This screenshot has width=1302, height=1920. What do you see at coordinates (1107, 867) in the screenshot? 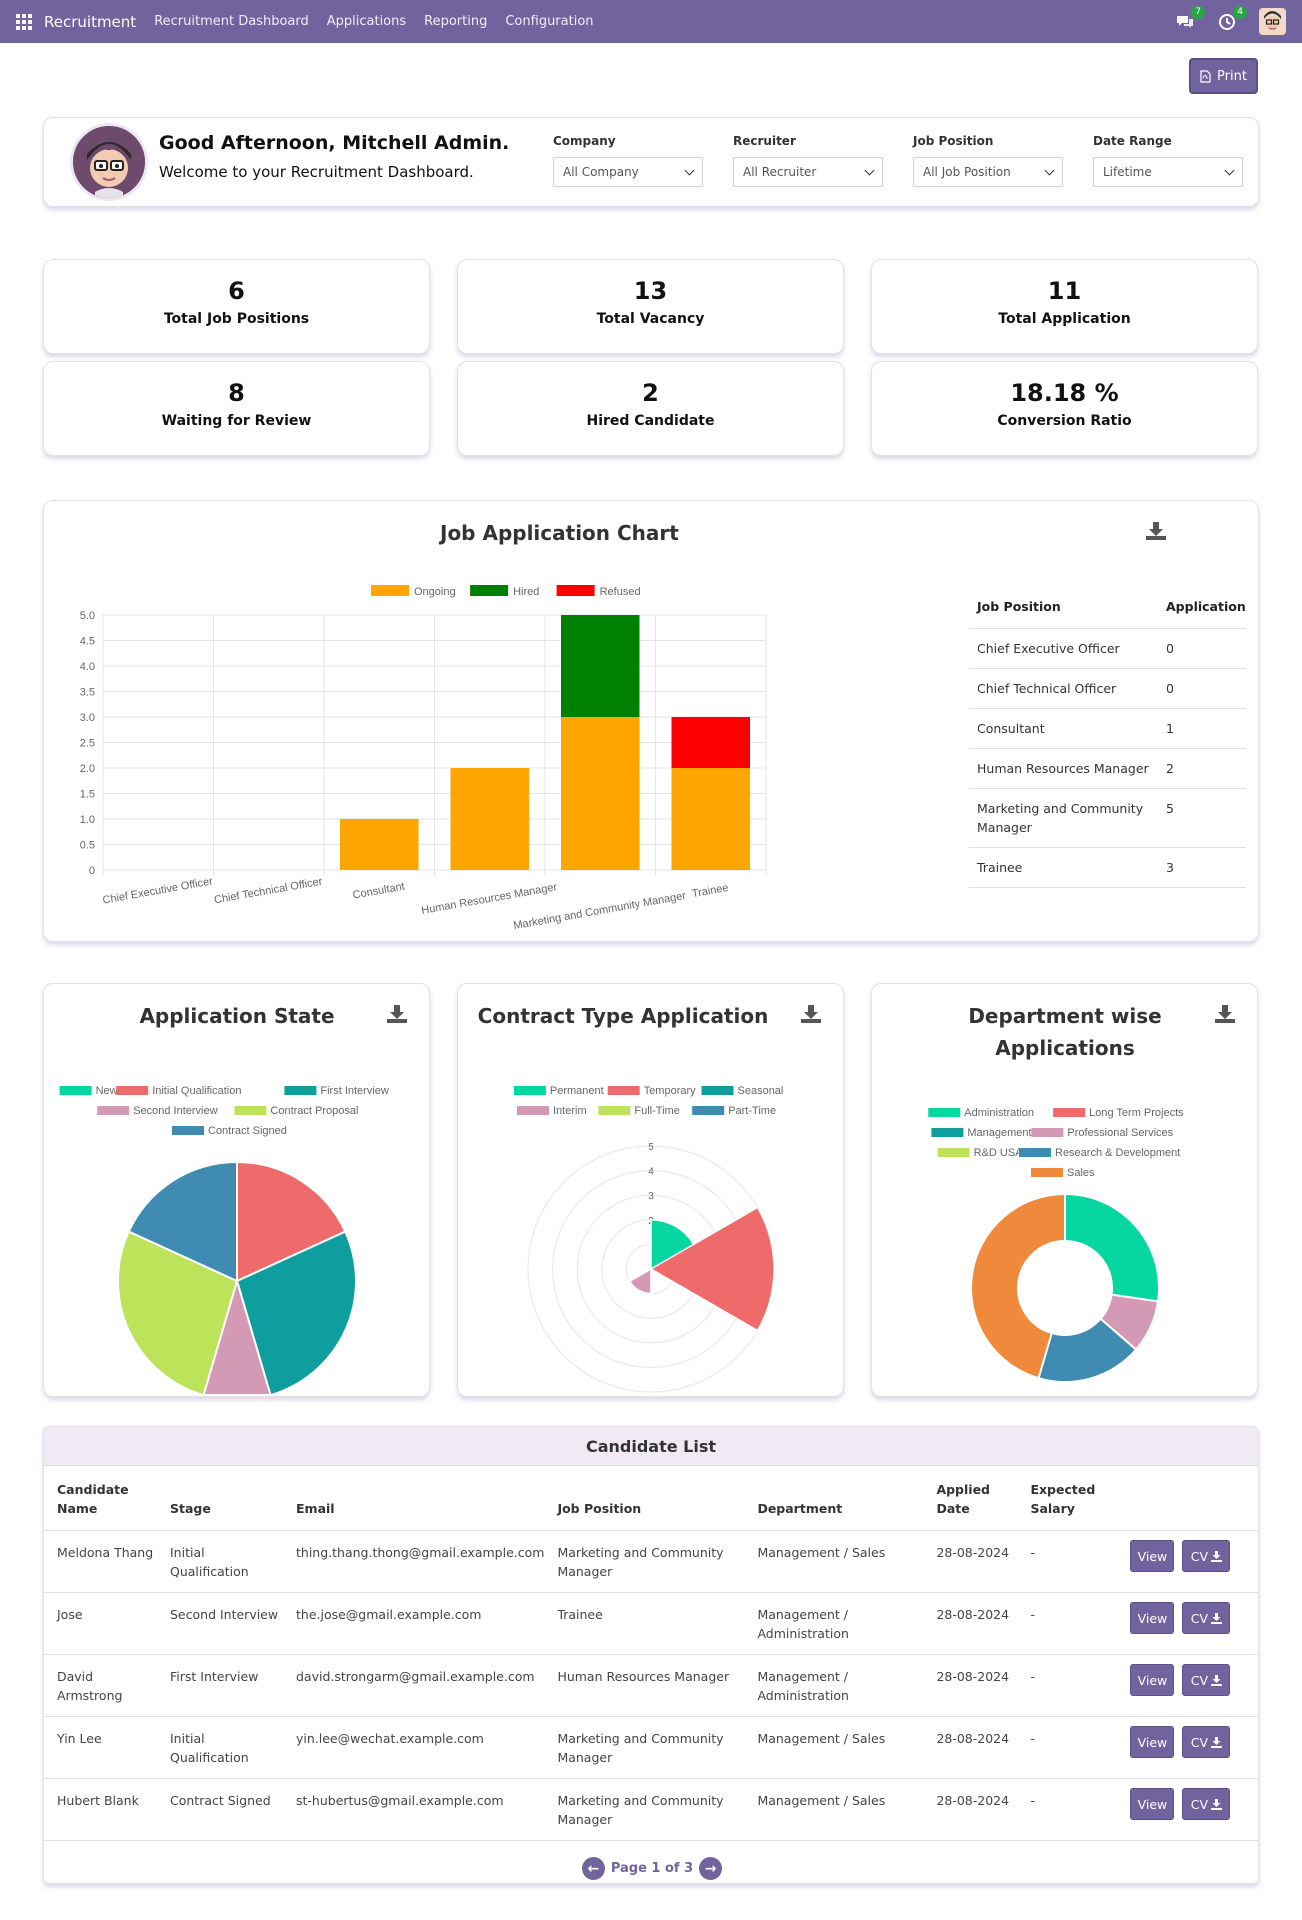
I see `table-row: Trainee 3` at bounding box center [1107, 867].